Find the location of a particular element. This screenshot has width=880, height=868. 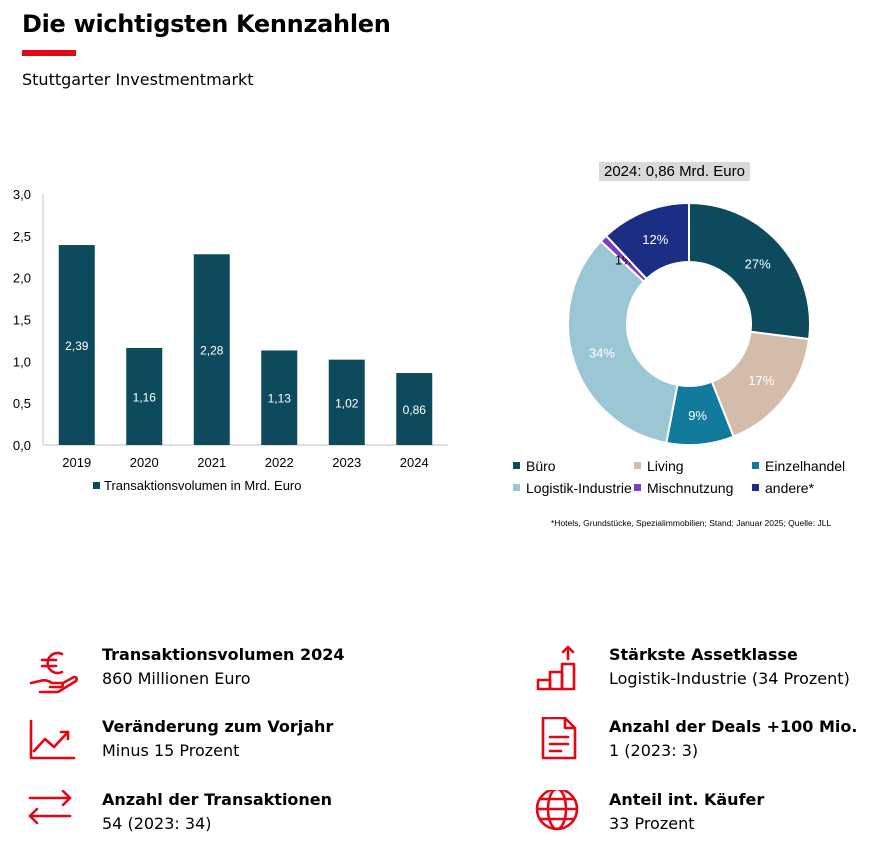

kpi-value: Minus 15 Prozent is located at coordinates (171, 750).